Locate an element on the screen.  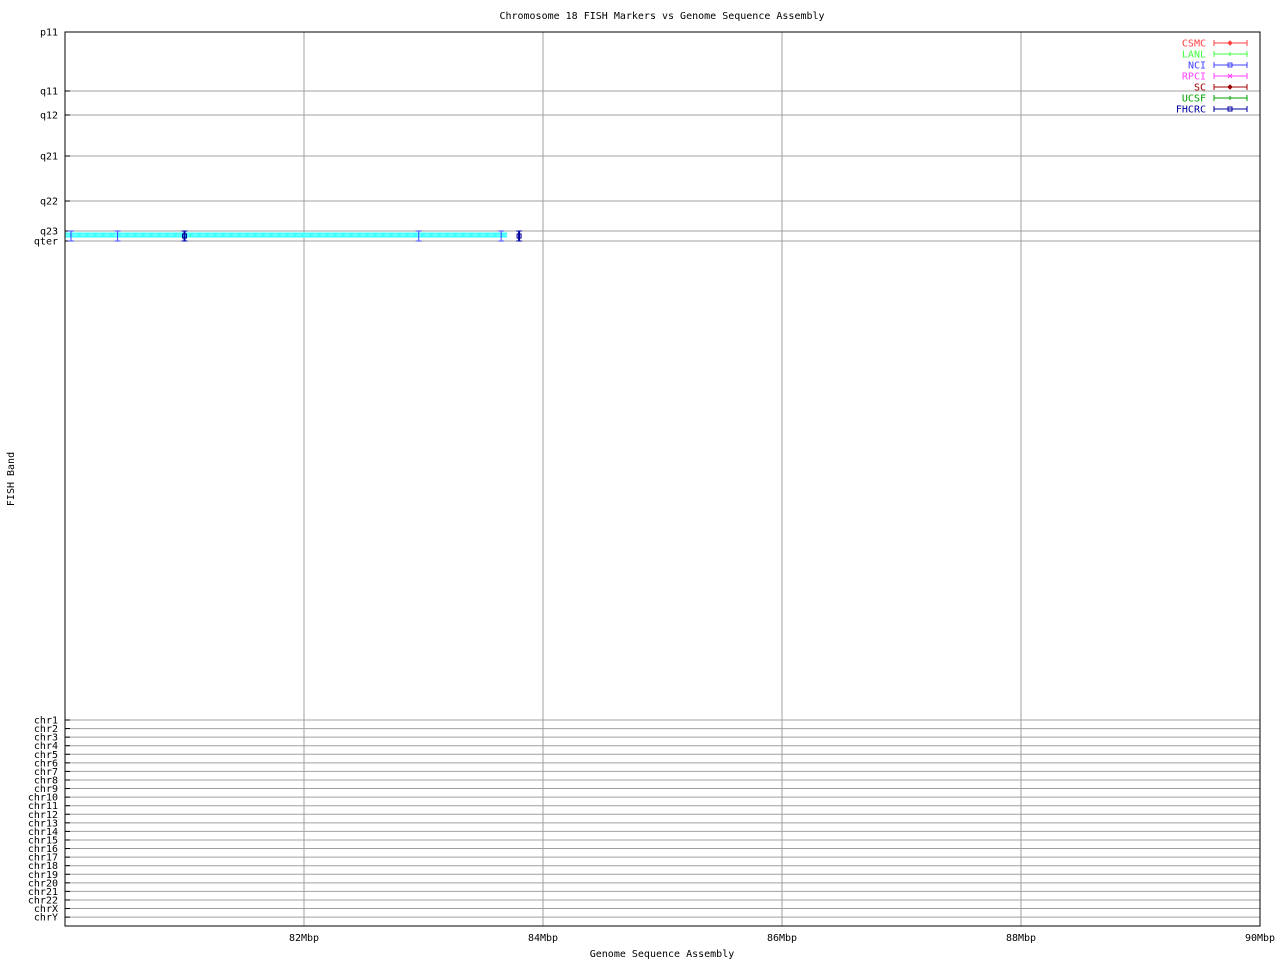
chr-tick-label: chr11 is located at coordinates (43, 806).